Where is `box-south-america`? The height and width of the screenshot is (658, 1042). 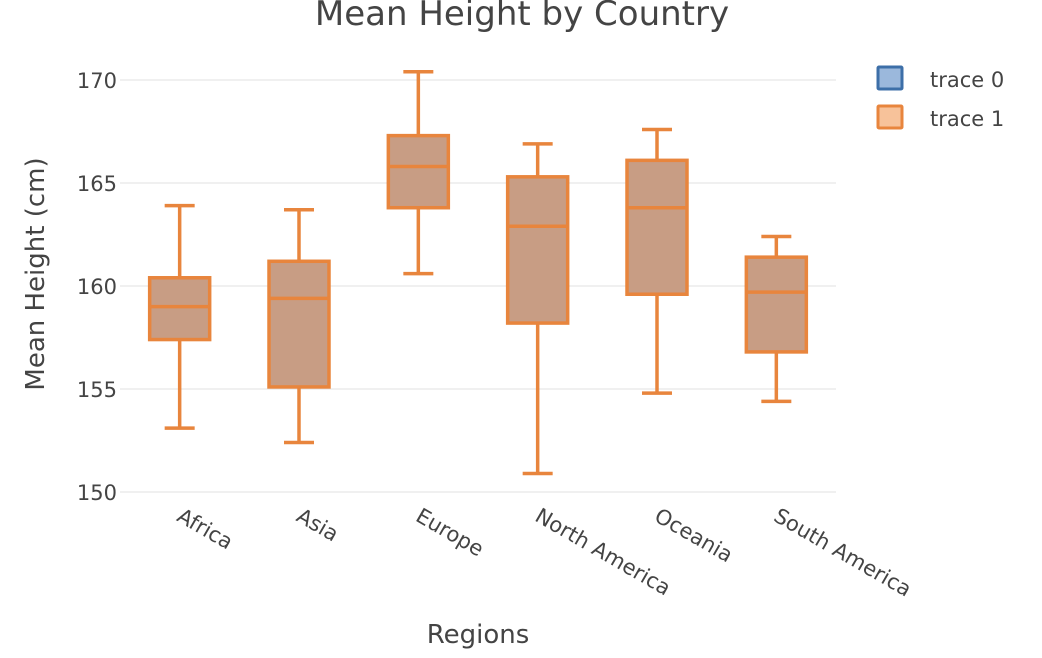
box-south-america is located at coordinates (776, 319).